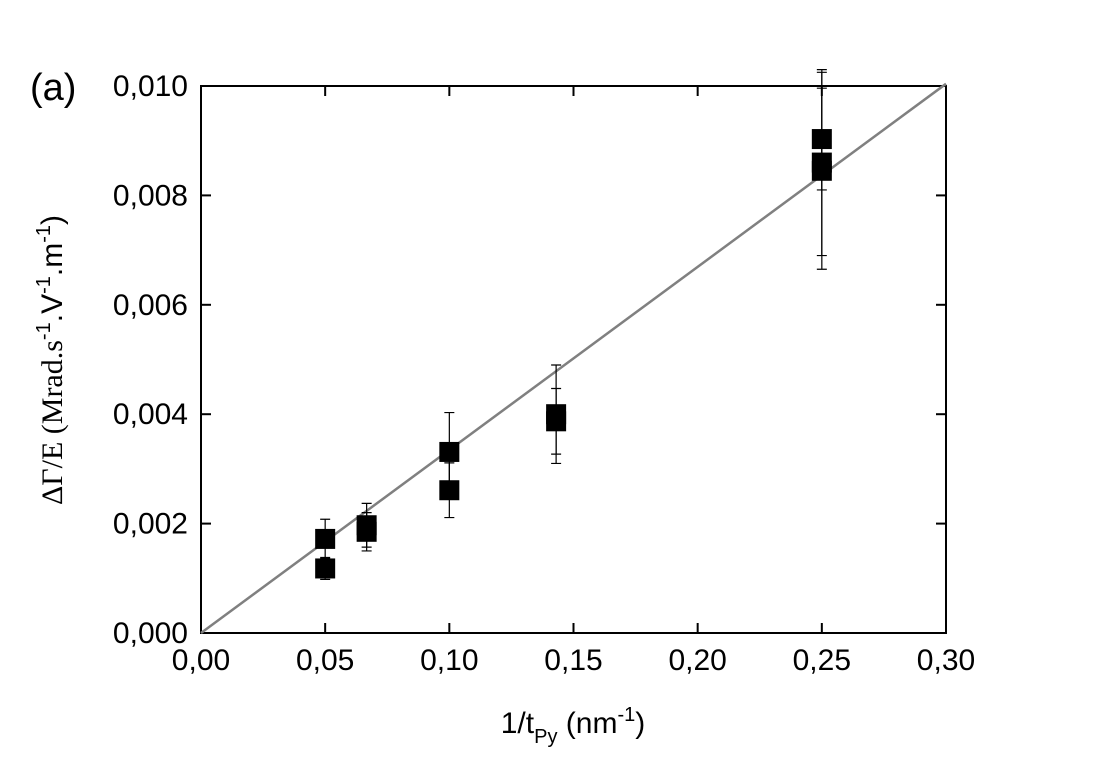  I want to click on y-axis-label-part: ΔΓ/E (Mrad.s, so click(52, 422).